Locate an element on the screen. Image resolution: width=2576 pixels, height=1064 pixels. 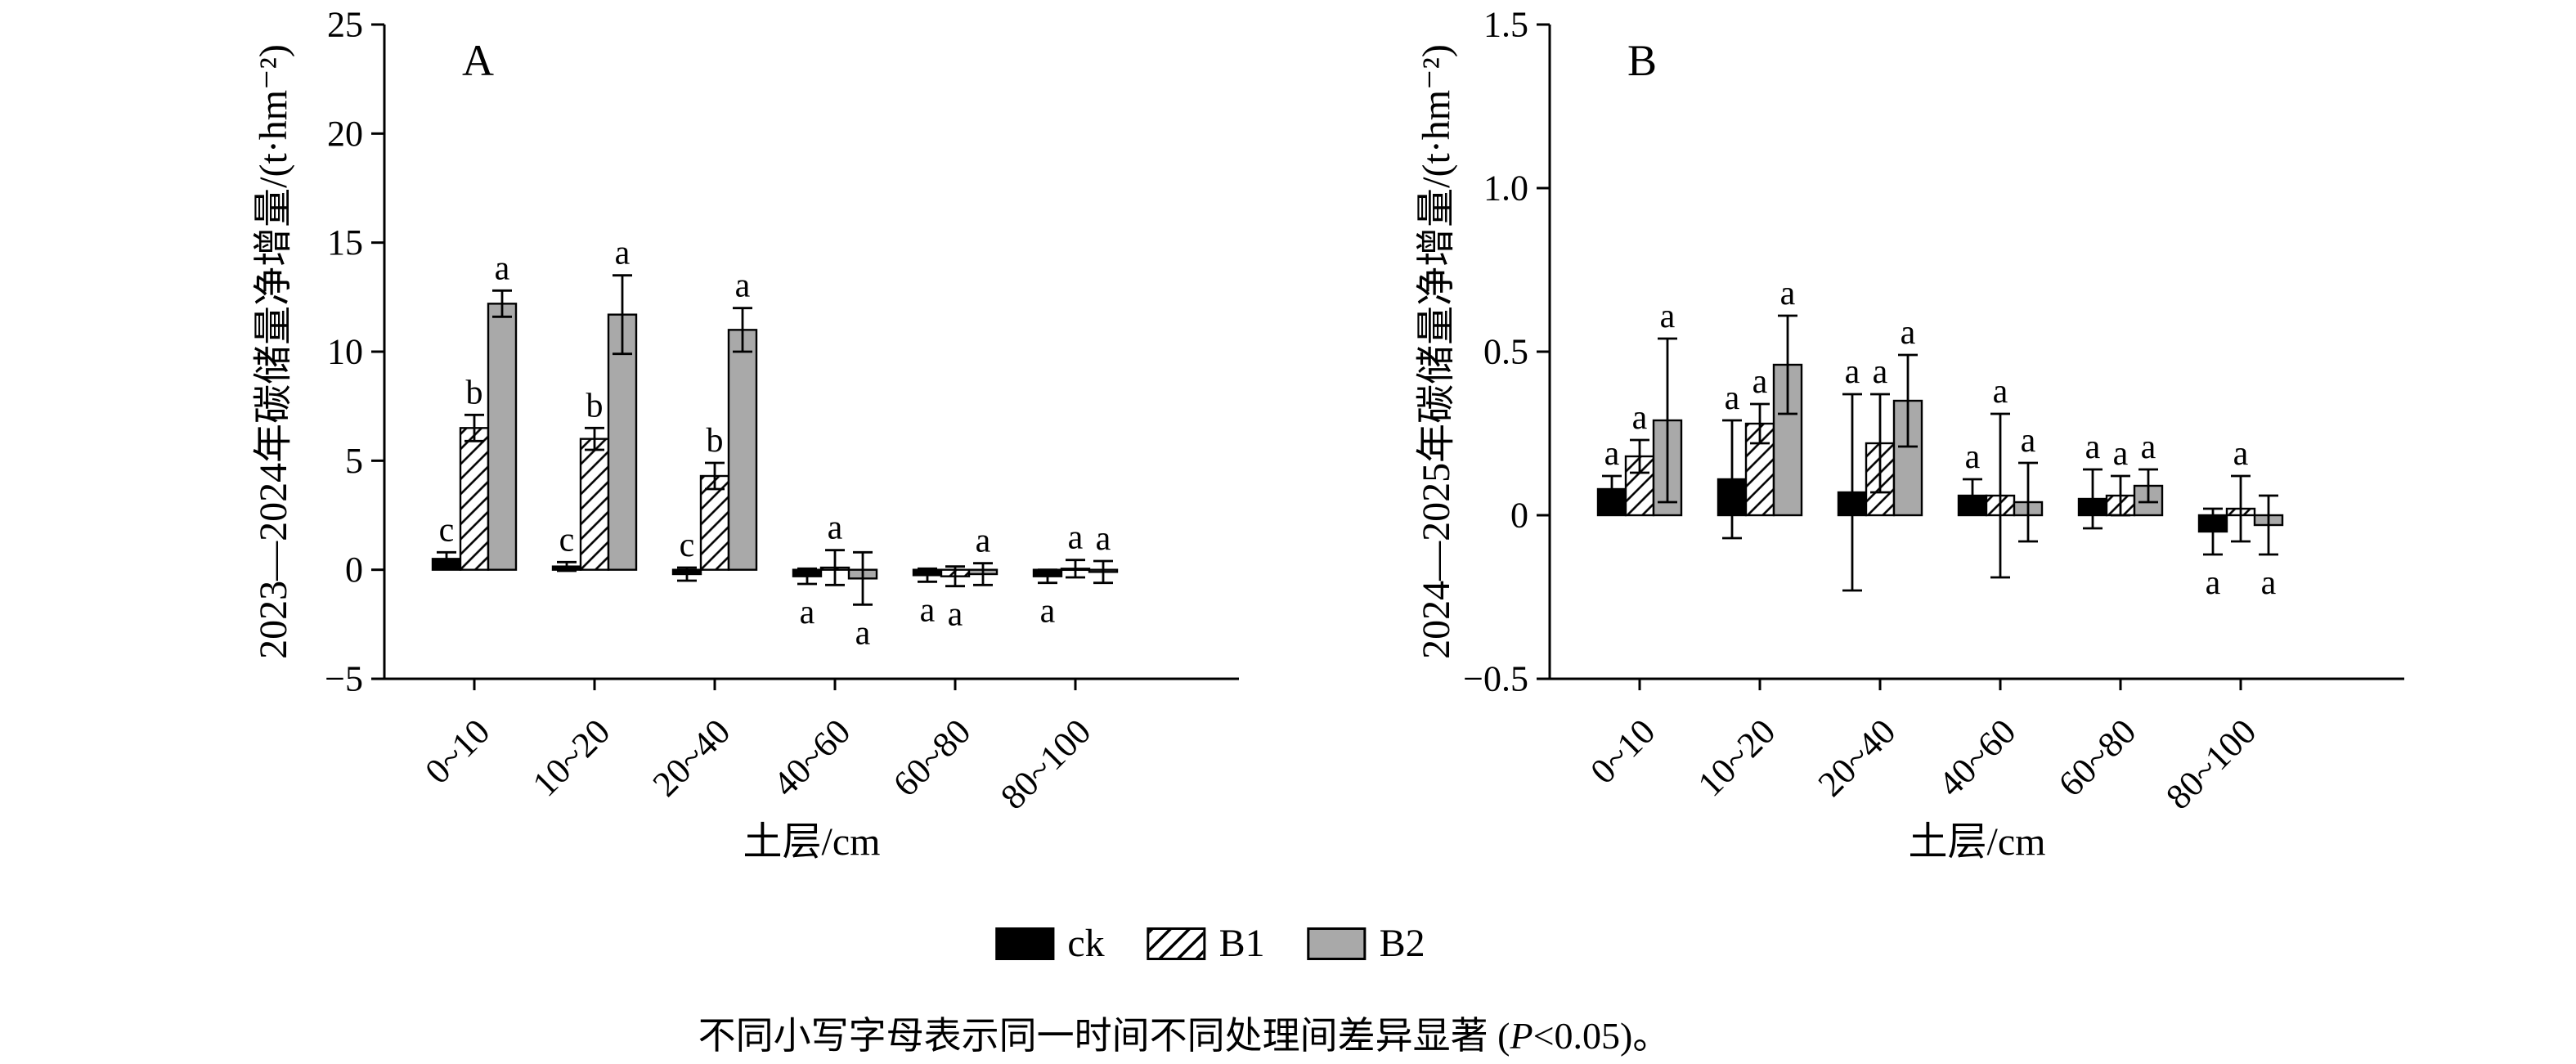
bar-B1-10~20 is located at coordinates (594, 504).